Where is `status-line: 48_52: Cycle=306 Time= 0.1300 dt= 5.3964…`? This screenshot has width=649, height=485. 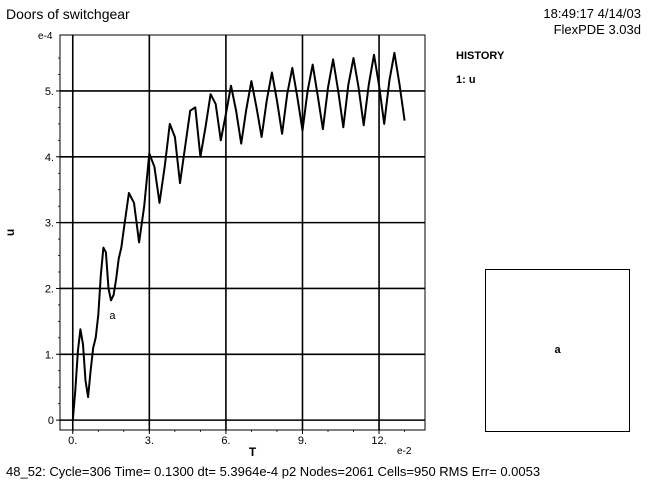
status-line: 48_52: Cycle=306 Time= 0.1300 dt= 5.3964… is located at coordinates (273, 471).